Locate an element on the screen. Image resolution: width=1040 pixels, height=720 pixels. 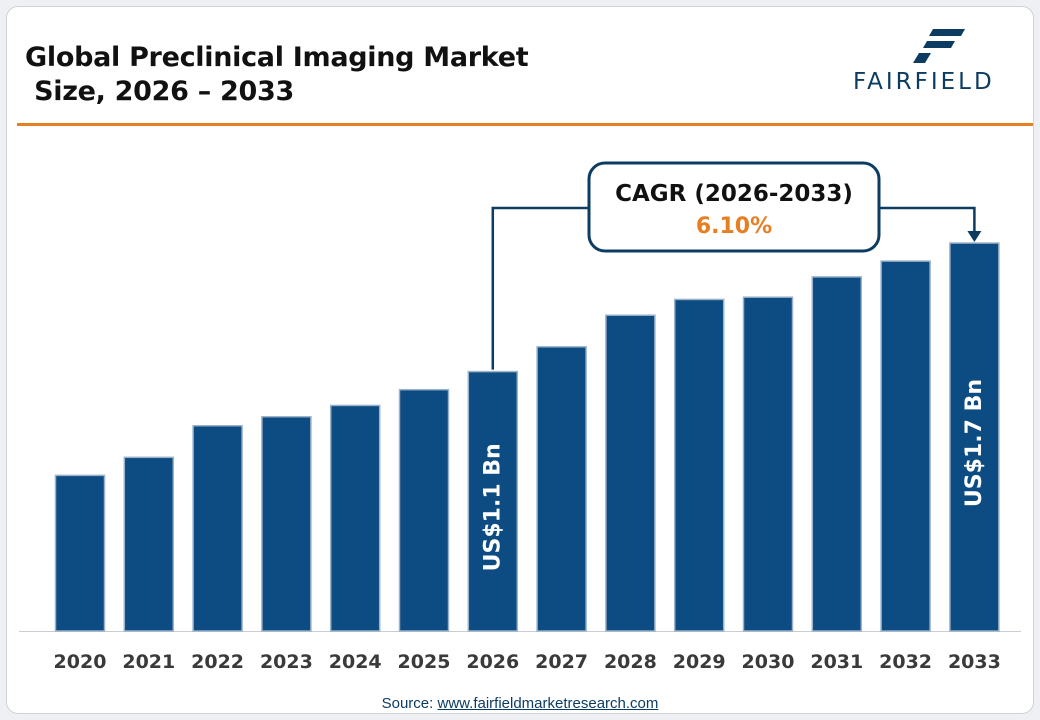
fairfield-logo: FAIRFIELD is located at coordinates (943, 61).